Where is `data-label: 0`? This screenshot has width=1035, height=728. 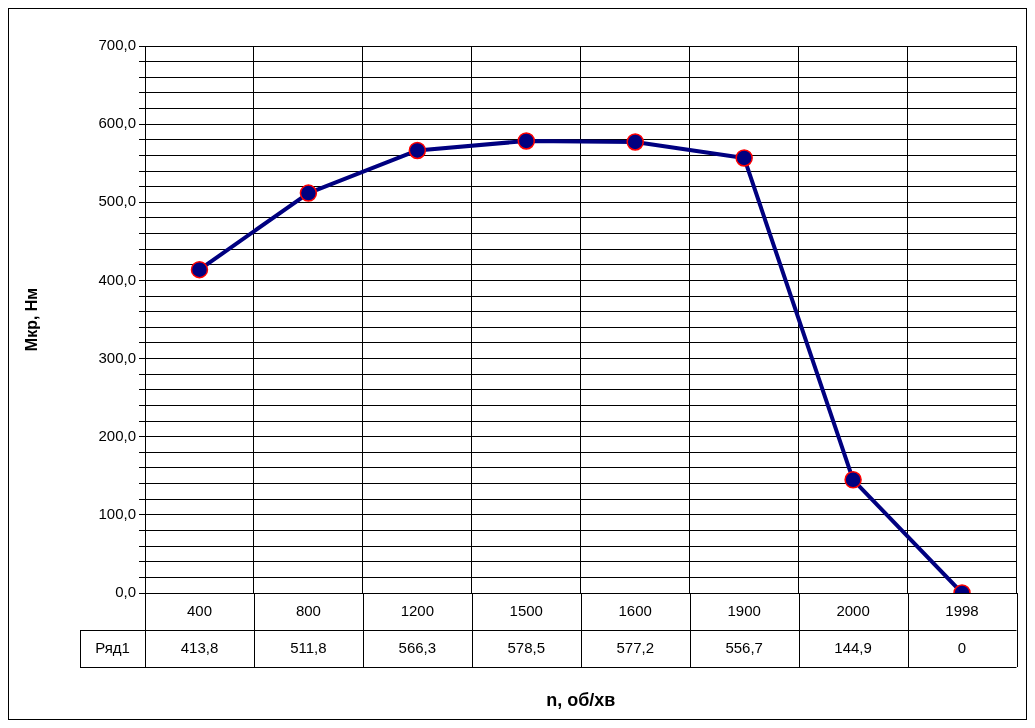 data-label: 0 is located at coordinates (962, 647).